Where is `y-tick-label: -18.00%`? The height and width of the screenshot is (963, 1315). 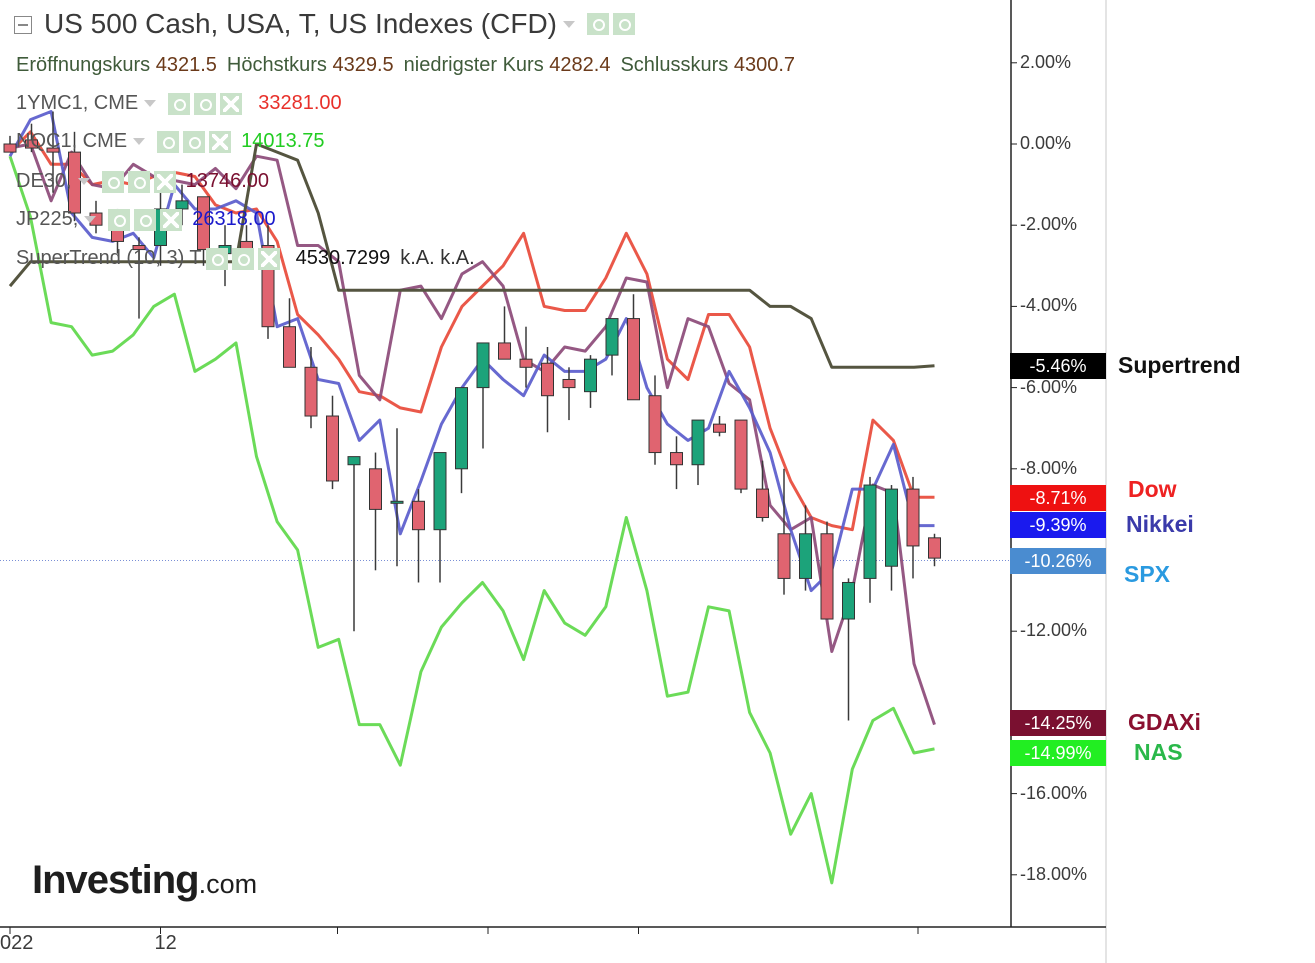 y-tick-label: -18.00% is located at coordinates (1054, 873).